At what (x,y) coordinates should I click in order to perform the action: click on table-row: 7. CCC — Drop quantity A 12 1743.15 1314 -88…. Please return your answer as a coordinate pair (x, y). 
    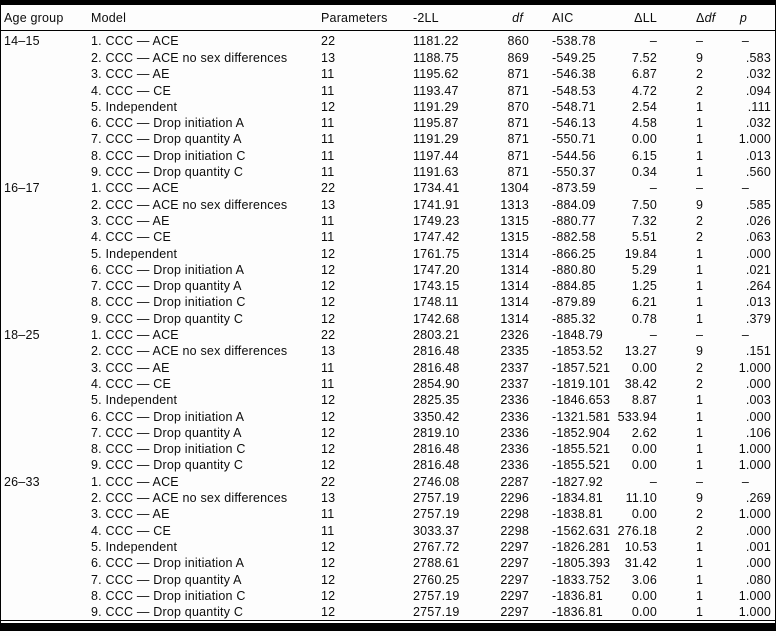
    Looking at the image, I should click on (388, 286).